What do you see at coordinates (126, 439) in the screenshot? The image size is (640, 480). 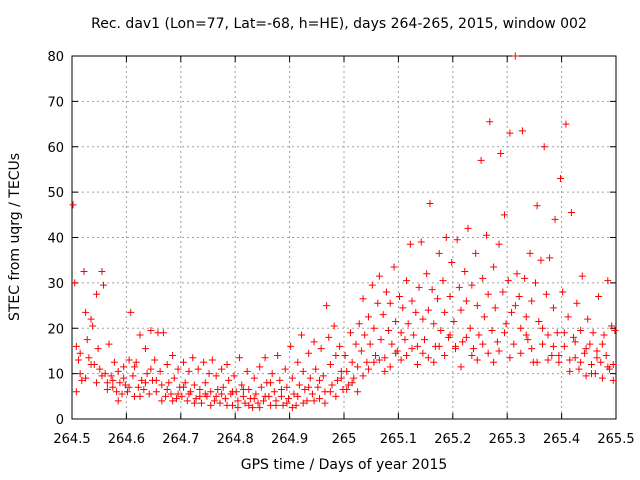 I see `x-tick-label: 264.6` at bounding box center [126, 439].